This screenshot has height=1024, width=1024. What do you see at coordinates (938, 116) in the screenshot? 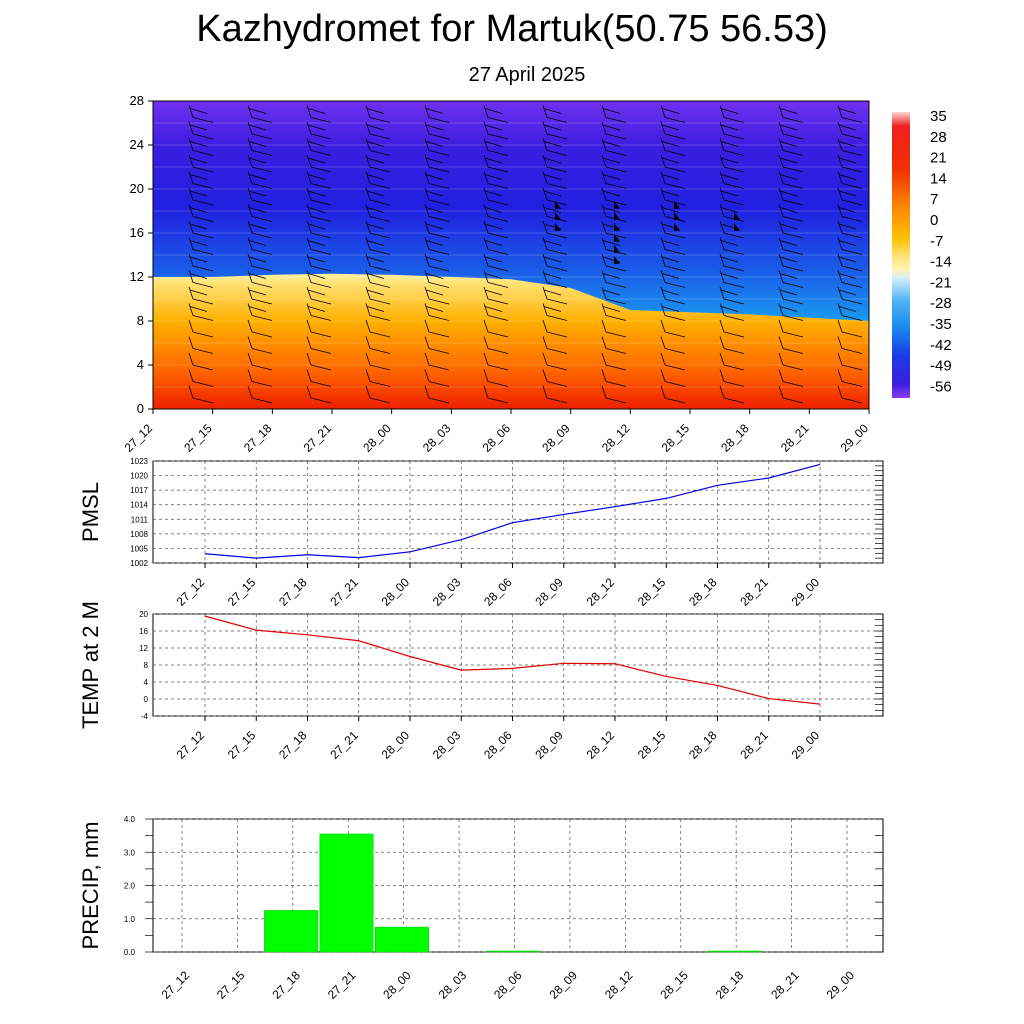
I see `colorbar-label: 35` at bounding box center [938, 116].